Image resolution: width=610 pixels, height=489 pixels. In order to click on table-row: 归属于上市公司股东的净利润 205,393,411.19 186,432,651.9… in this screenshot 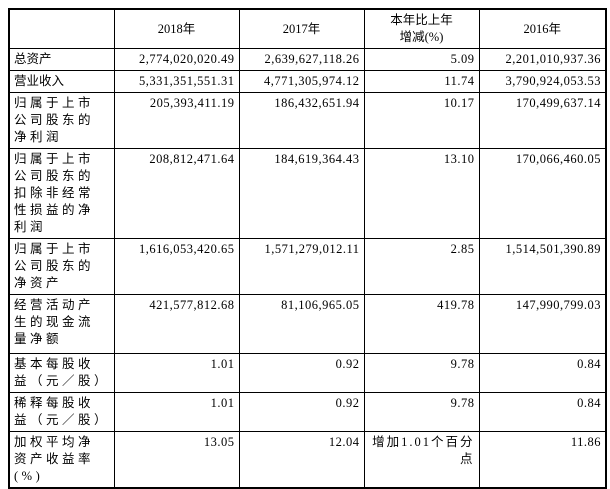, I will do `click(307, 120)`.